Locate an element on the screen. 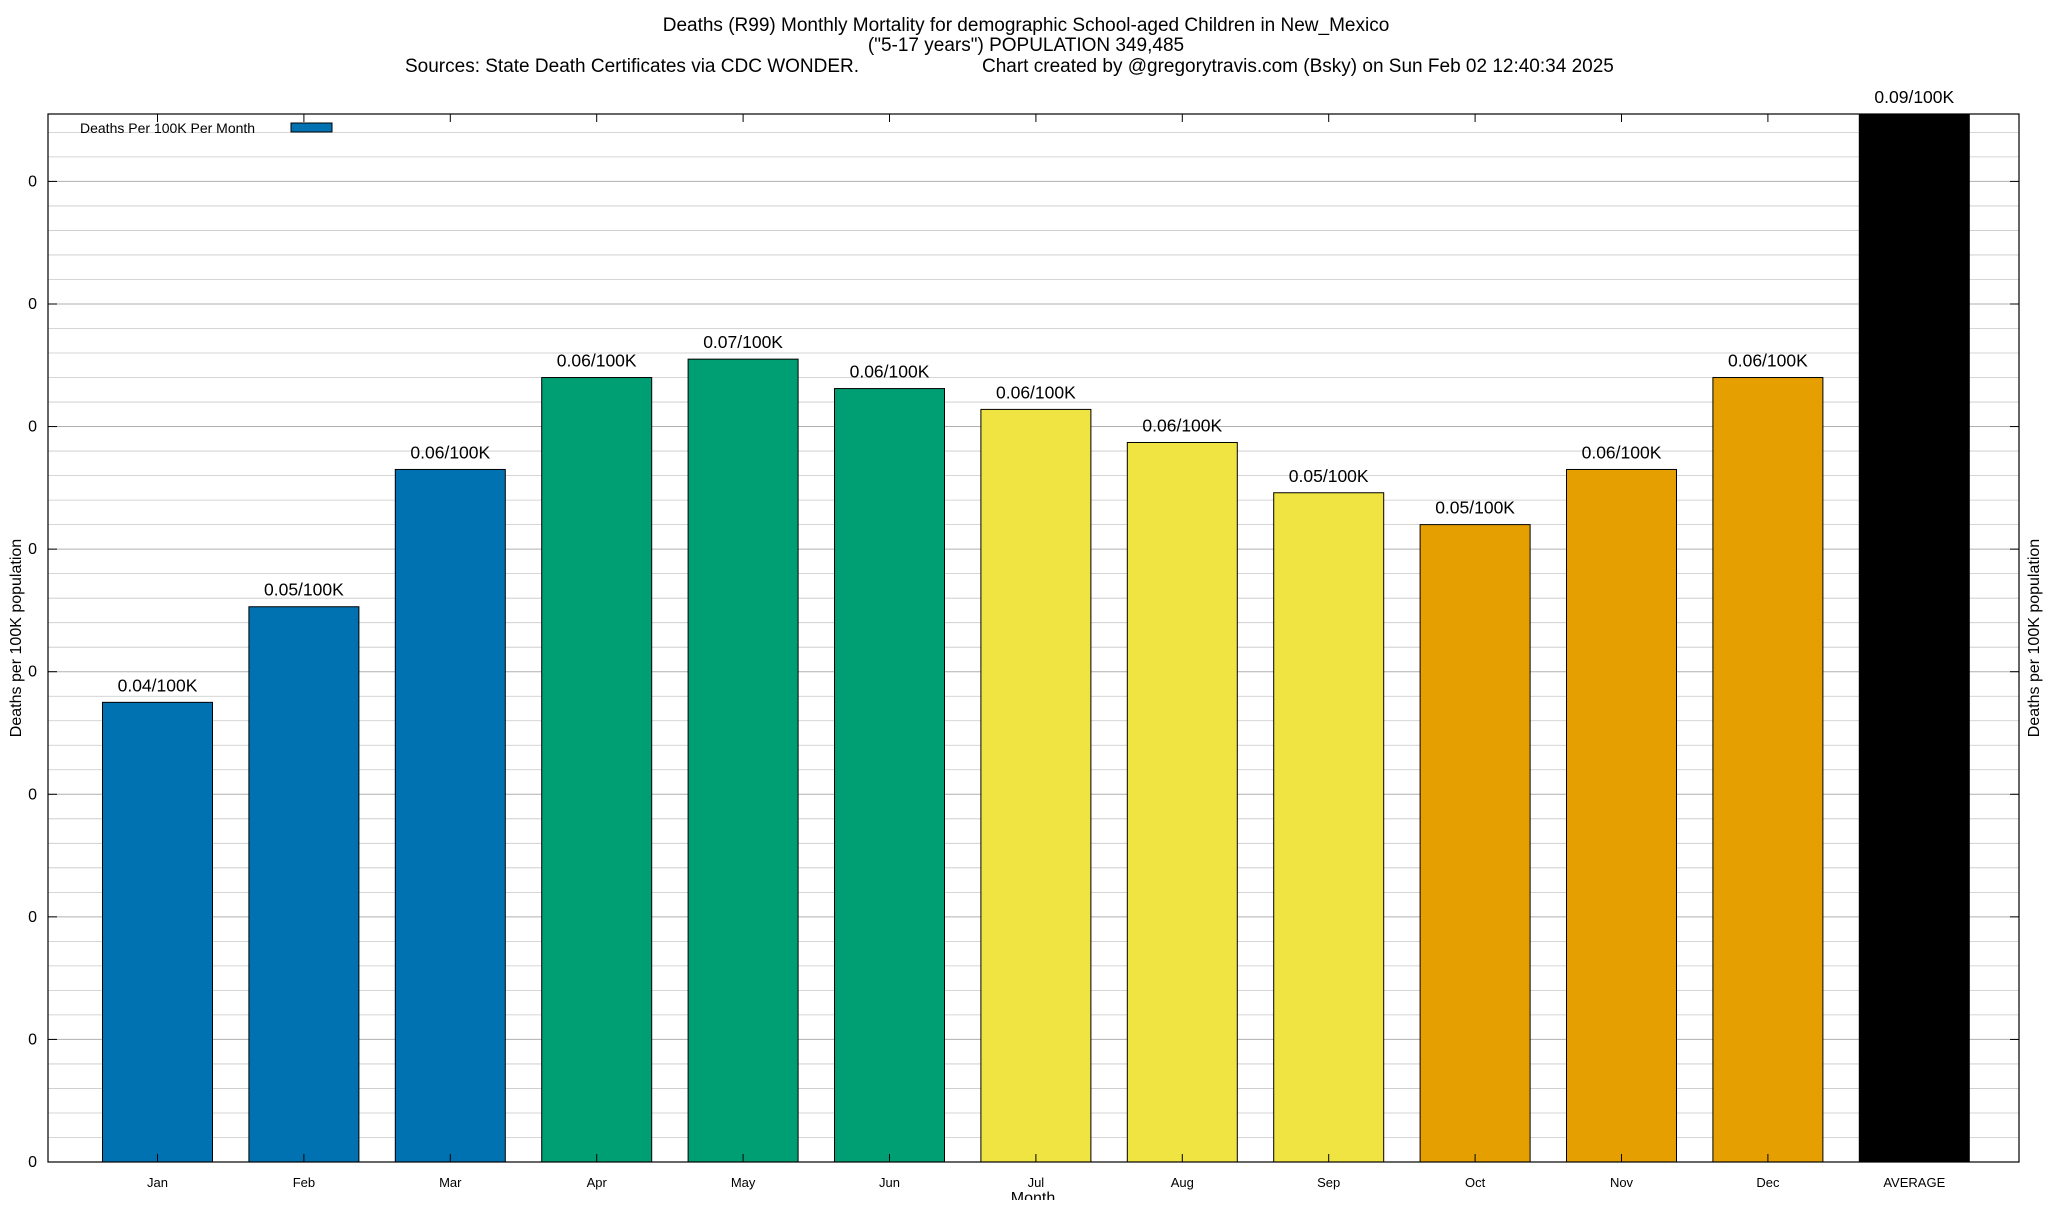 This screenshot has height=1205, width=2048. data-label-jan: 0.04/100K is located at coordinates (158, 685).